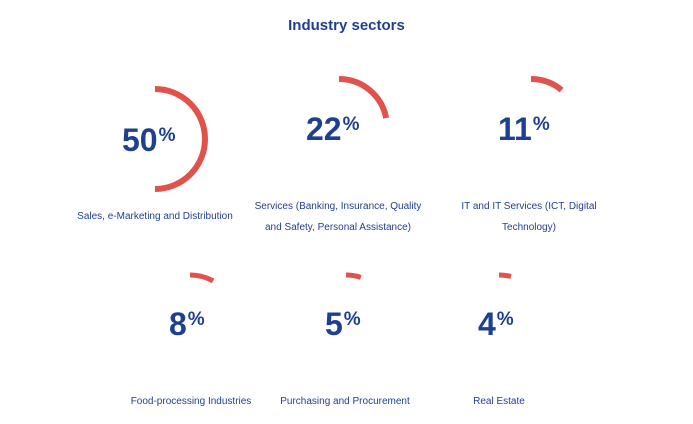 The image size is (693, 424). What do you see at coordinates (541, 124) in the screenshot?
I see `it-percent-sign: %` at bounding box center [541, 124].